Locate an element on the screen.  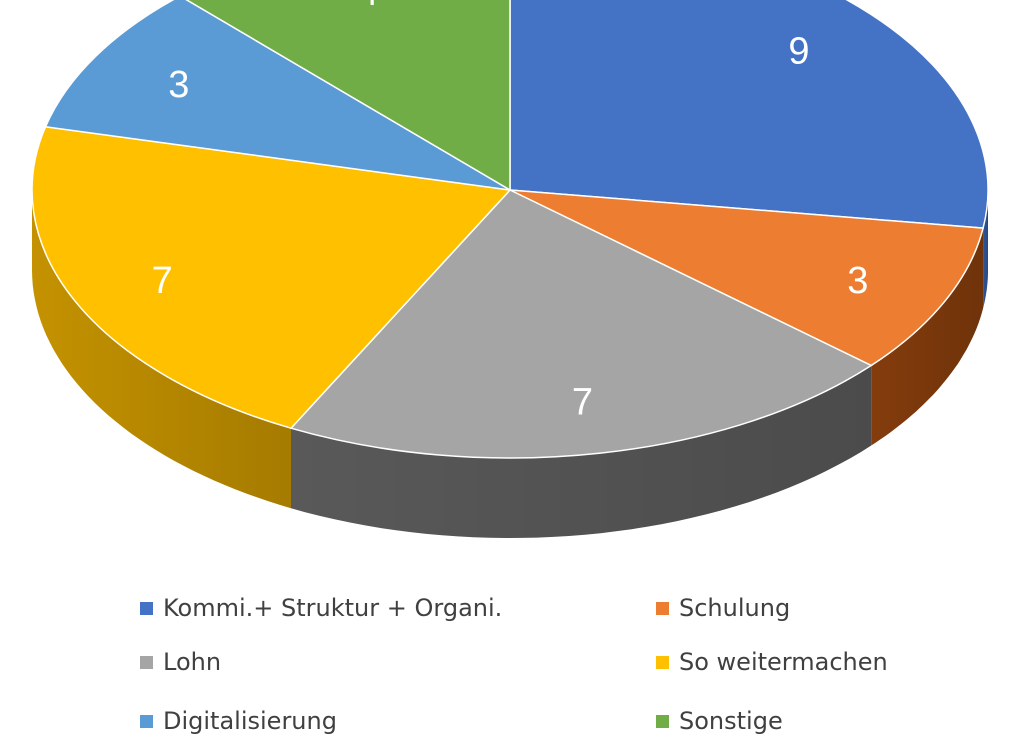
pie-slice-kommi-struktur-organi is located at coordinates (749, 114).